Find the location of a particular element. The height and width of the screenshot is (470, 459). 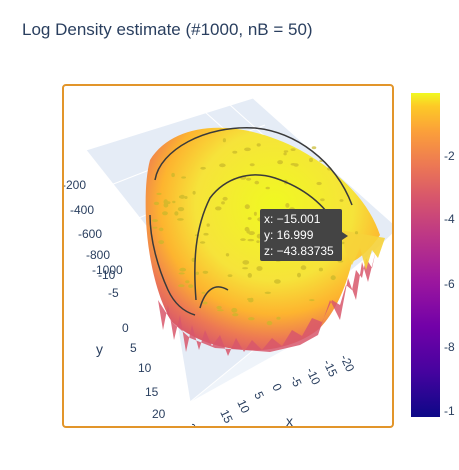

x-tick-label: -15 is located at coordinates (330, 368).